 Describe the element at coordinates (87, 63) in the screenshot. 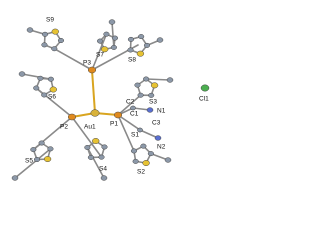

I see `atom-label: P3` at that location.